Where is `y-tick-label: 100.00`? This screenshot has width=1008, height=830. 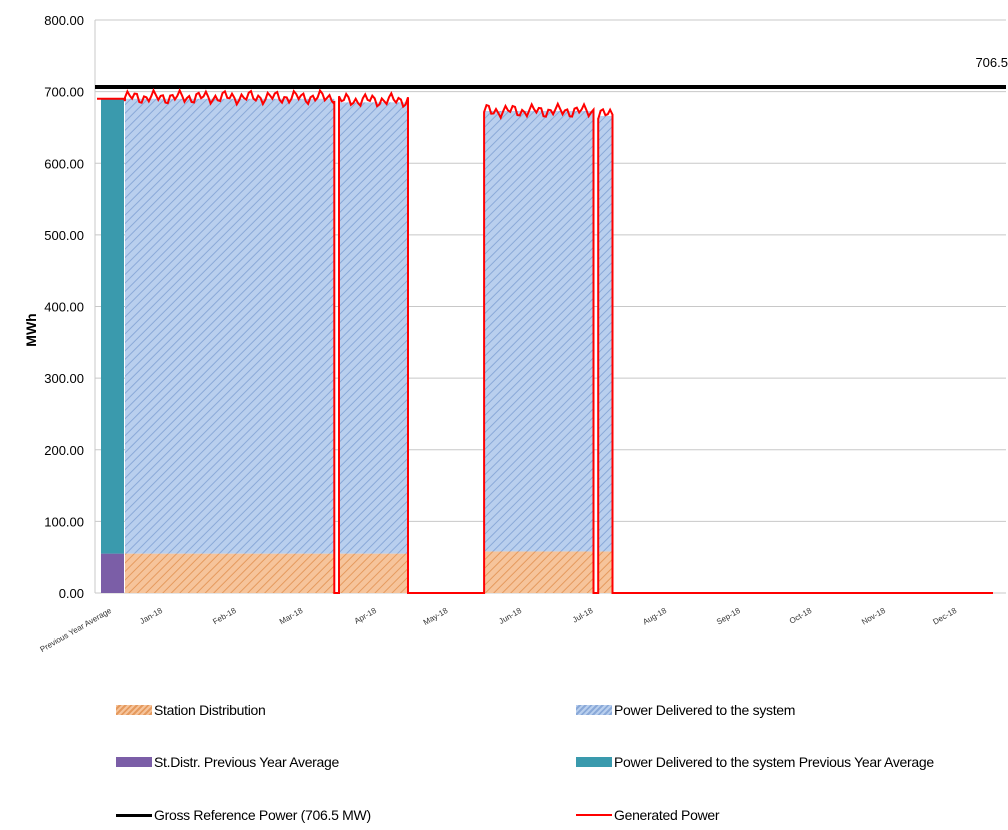 y-tick-label: 100.00 is located at coordinates (64, 521).